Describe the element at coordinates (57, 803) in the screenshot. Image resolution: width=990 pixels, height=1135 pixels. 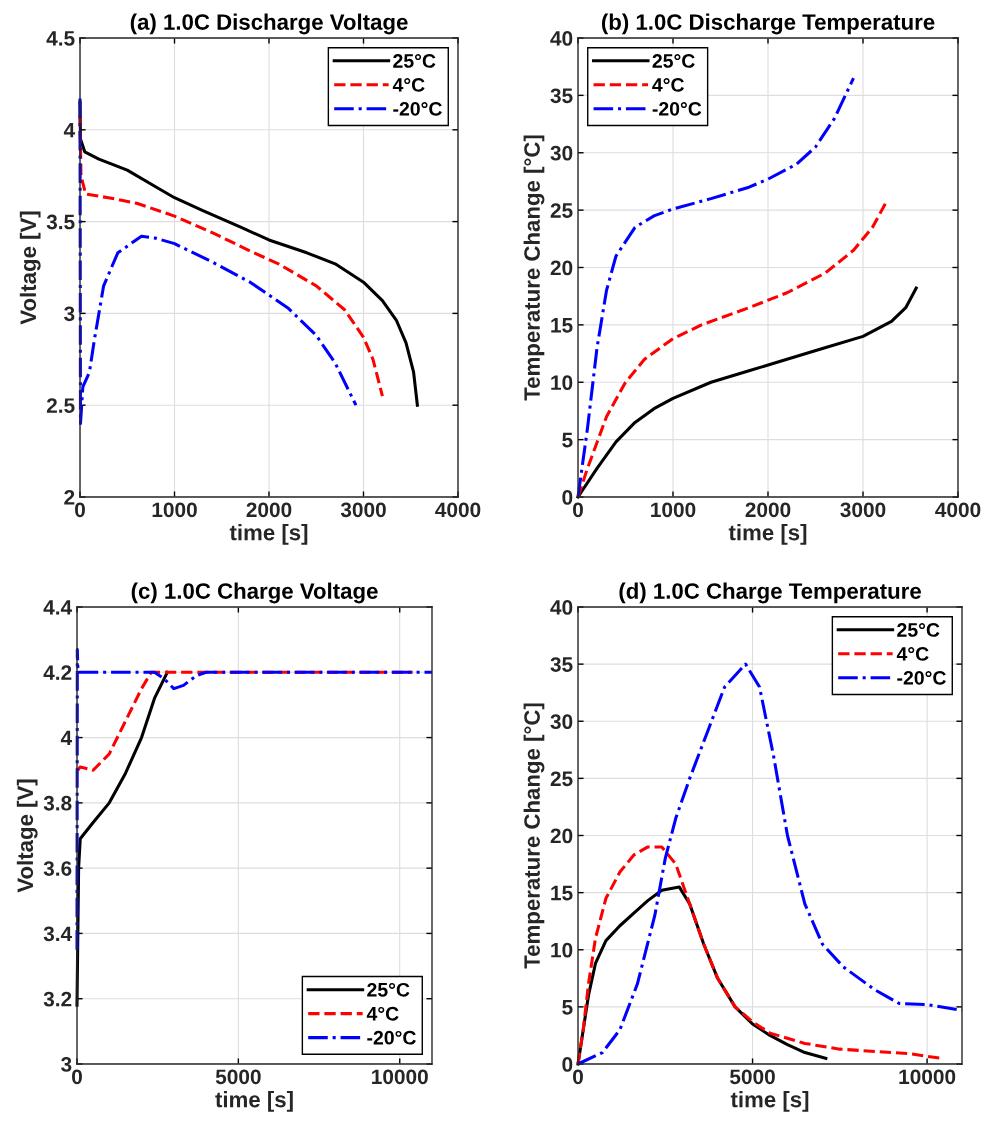
I see `y-tick-label: 3.8` at that location.